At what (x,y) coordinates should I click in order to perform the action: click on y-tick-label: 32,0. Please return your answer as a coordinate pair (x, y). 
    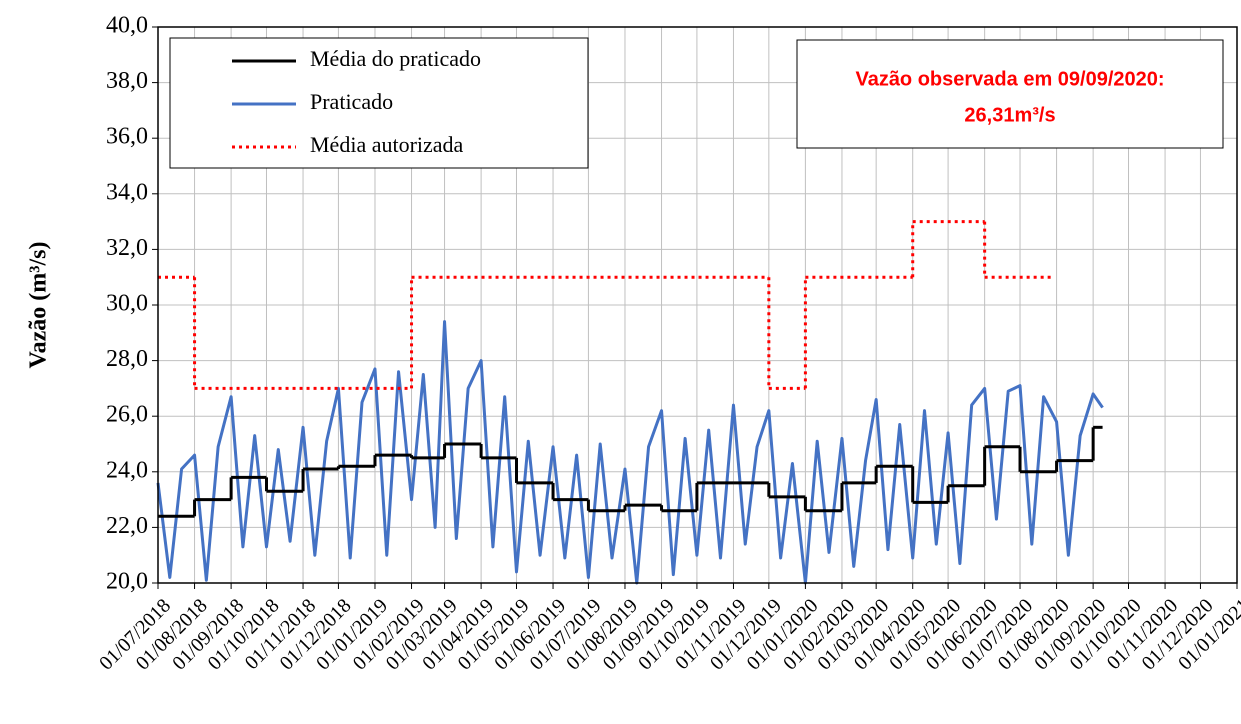
    Looking at the image, I should click on (127, 248).